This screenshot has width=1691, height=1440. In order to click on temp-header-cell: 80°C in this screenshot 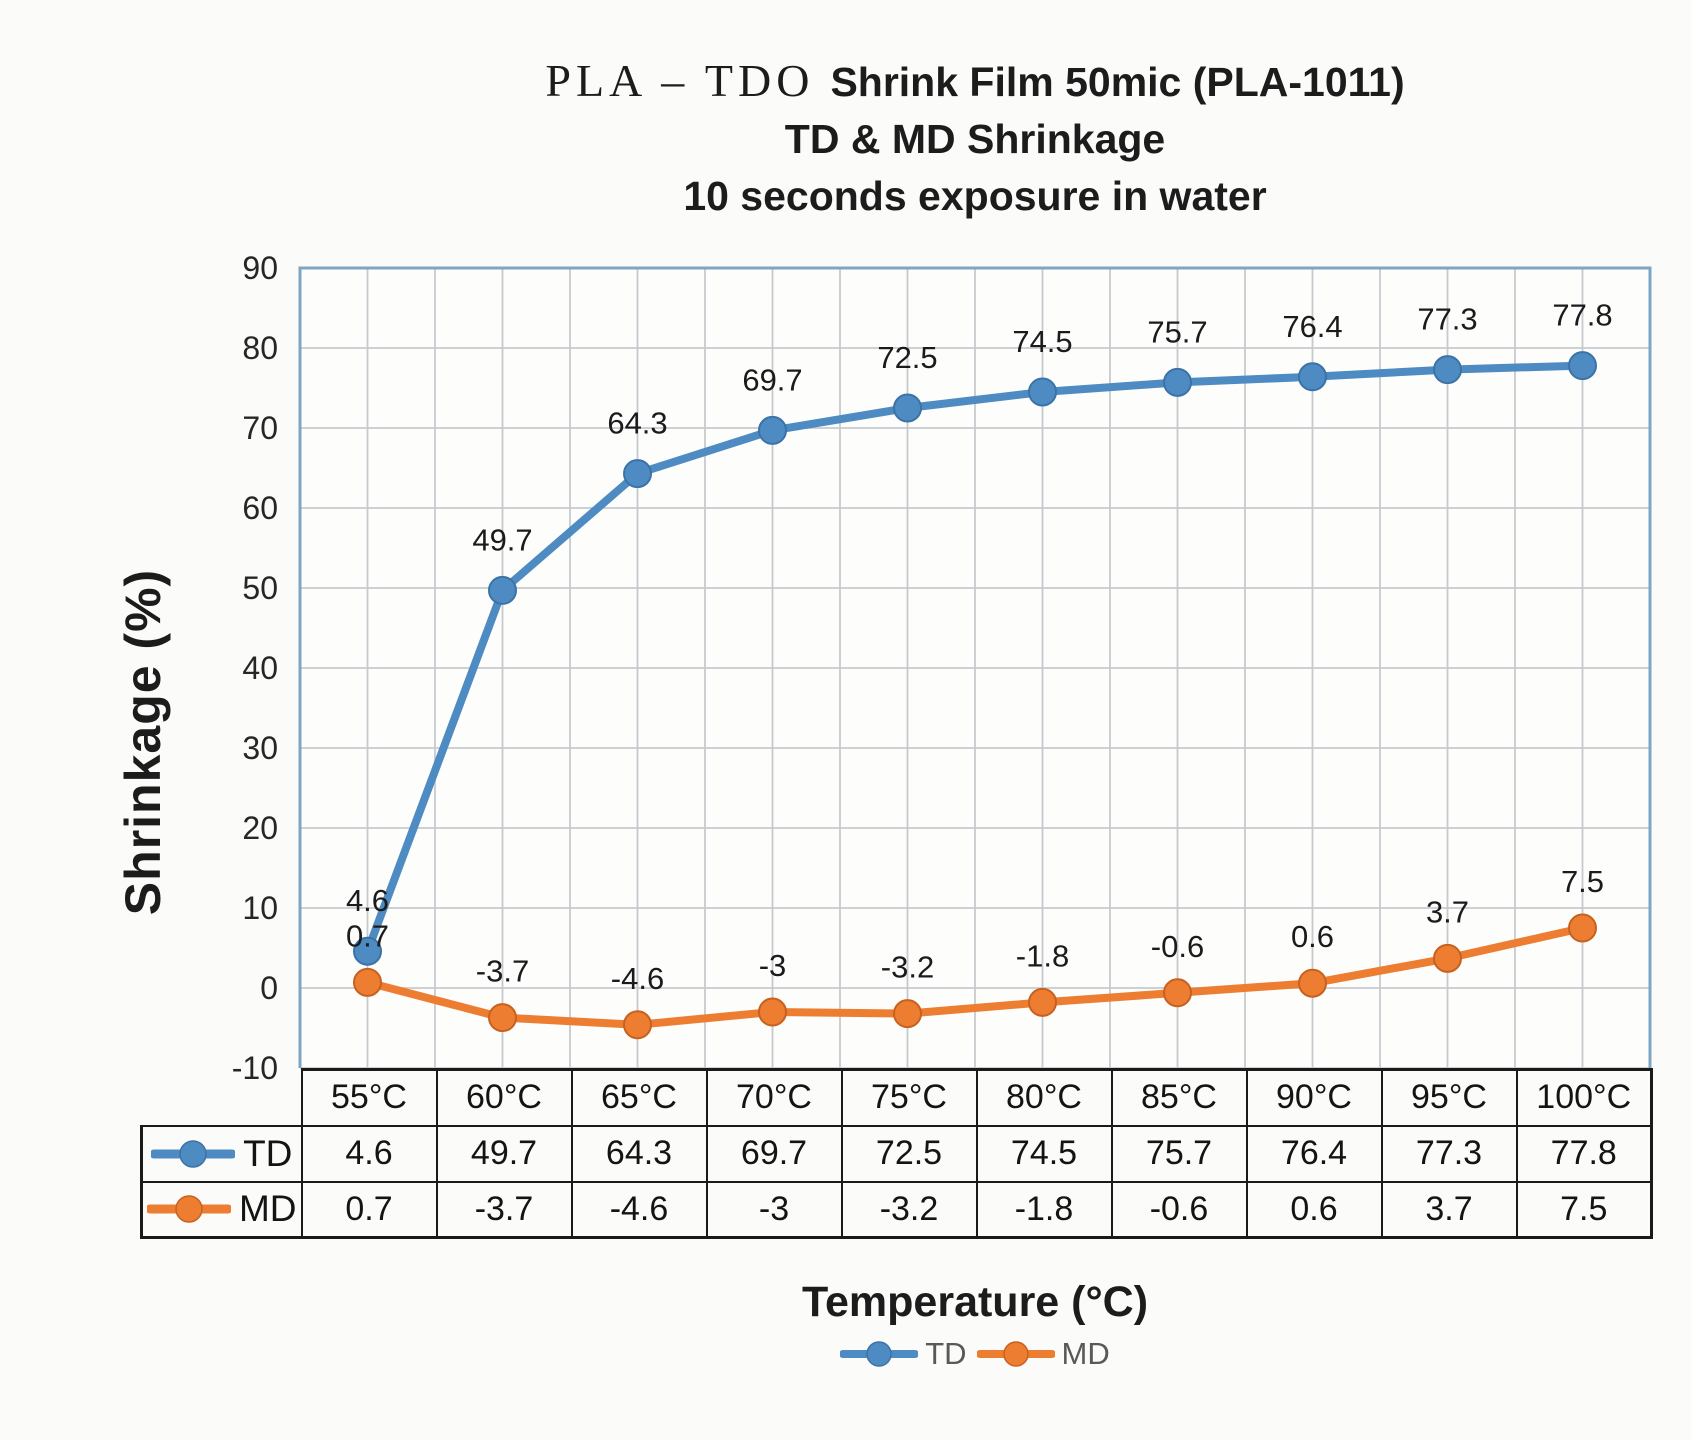, I will do `click(1044, 1097)`.